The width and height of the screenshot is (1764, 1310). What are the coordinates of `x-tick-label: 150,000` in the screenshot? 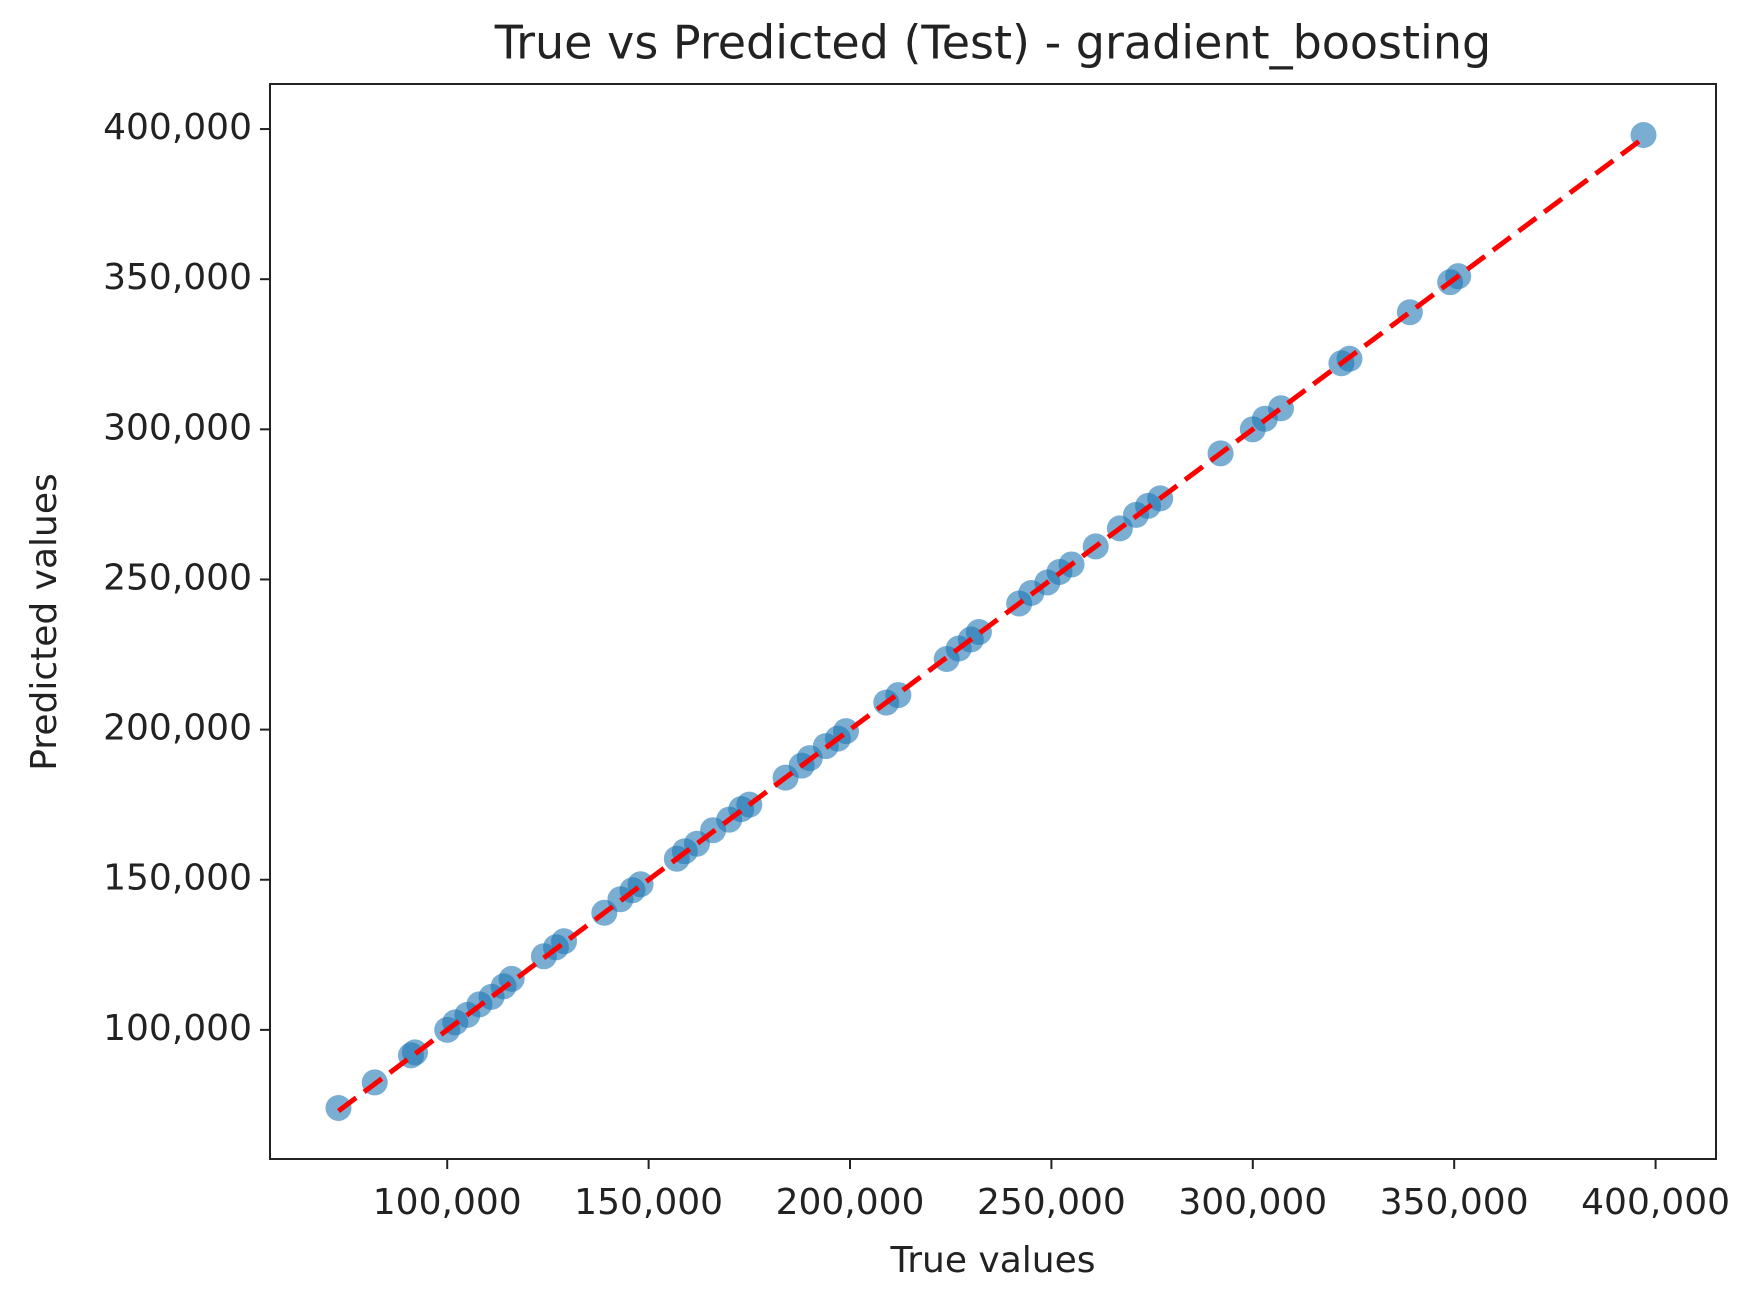 It's located at (648, 1202).